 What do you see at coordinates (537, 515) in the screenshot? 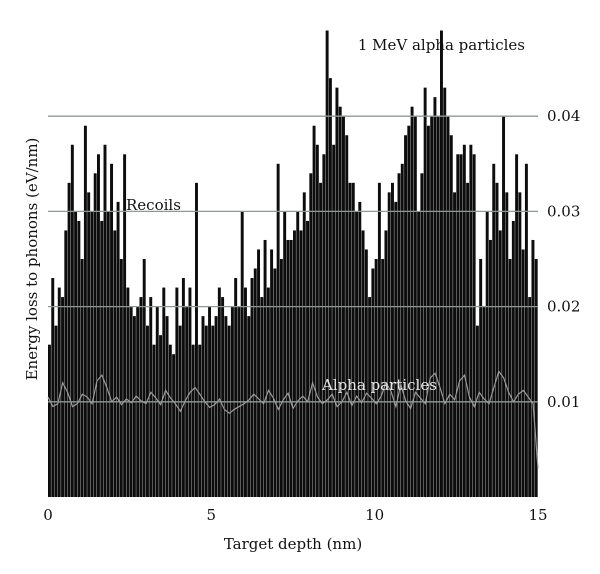
I see `x-tick-label: 15` at bounding box center [537, 515].